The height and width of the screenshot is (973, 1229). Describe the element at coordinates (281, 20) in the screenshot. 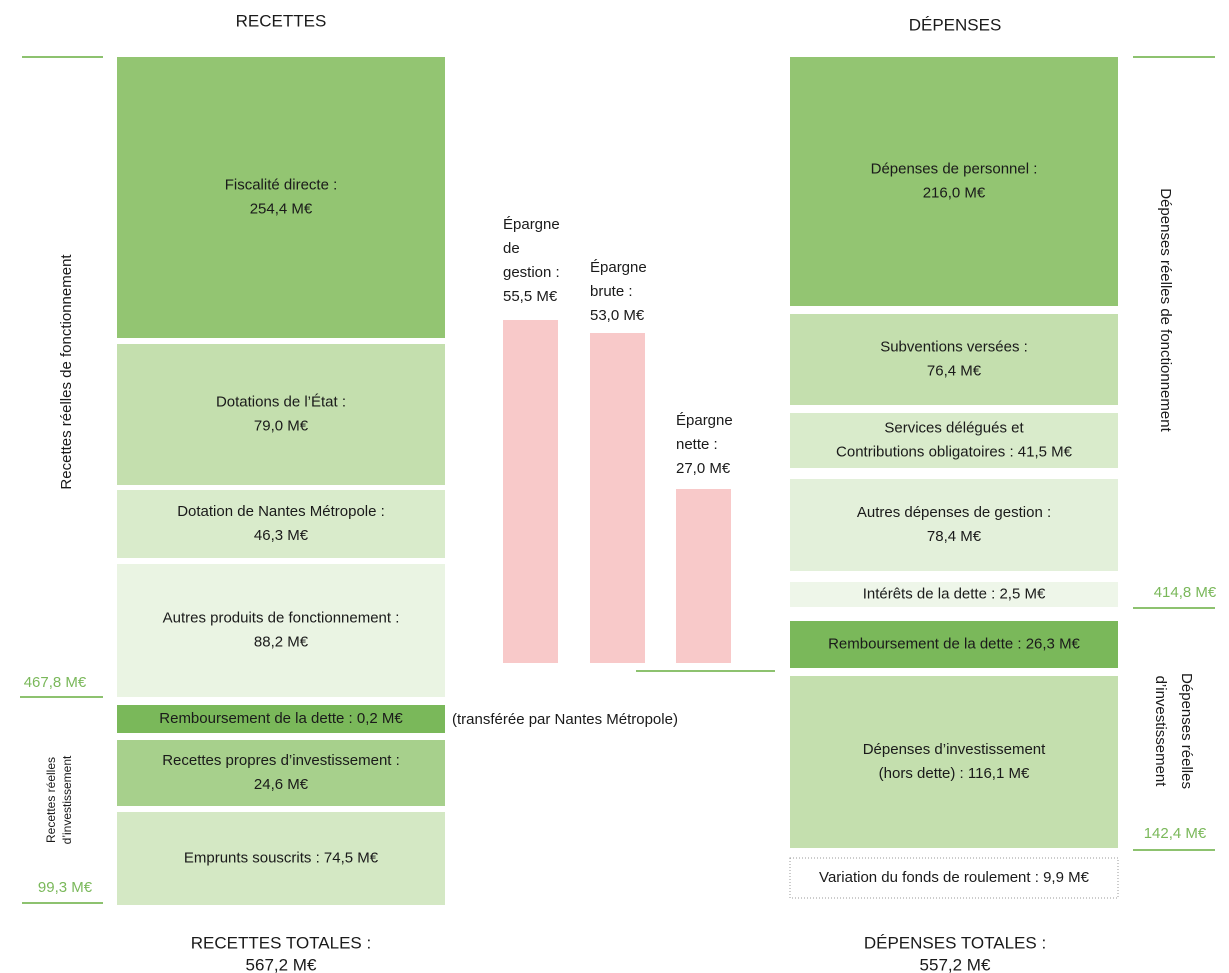

I see `column-title: RECETTES` at that location.